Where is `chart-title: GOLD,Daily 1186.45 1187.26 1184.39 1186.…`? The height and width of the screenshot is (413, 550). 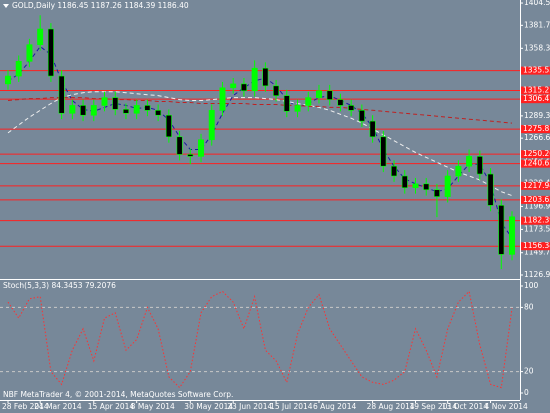 chart-title: GOLD,Daily 1186.45 1187.26 1184.39 1186.… is located at coordinates (100, 5).